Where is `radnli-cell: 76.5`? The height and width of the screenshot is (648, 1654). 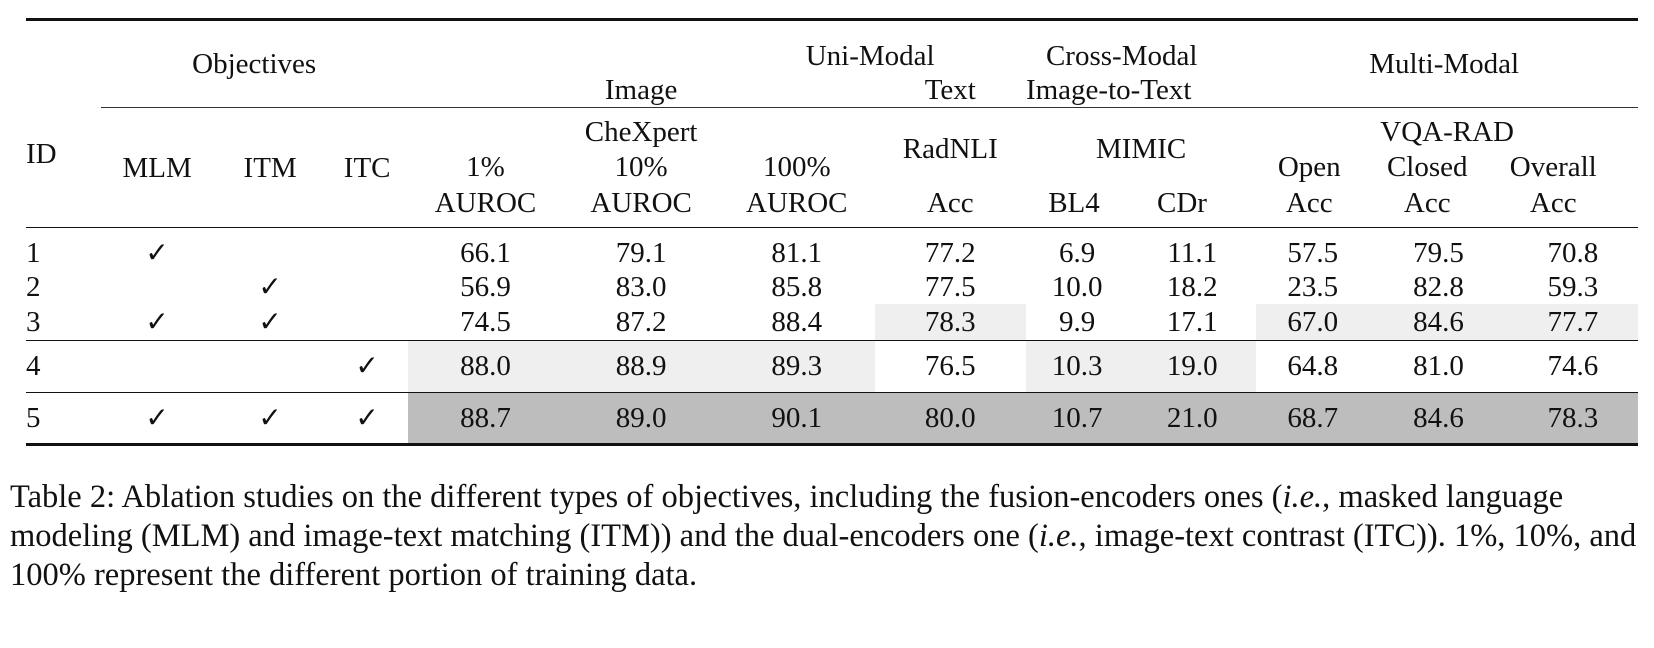
radnli-cell: 76.5 is located at coordinates (950, 365).